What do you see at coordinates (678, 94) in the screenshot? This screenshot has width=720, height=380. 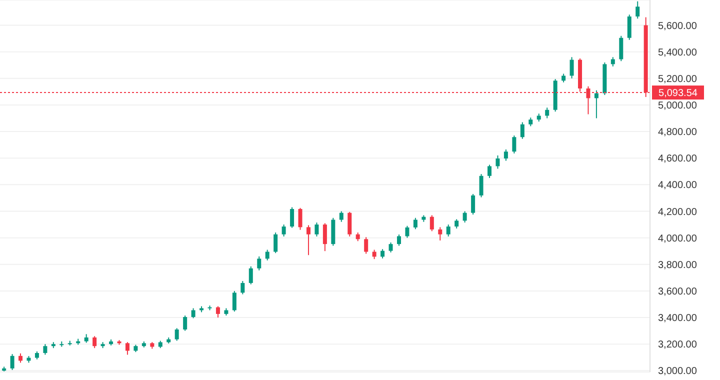 I see `ref-line-label: 5,093.54` at bounding box center [678, 94].